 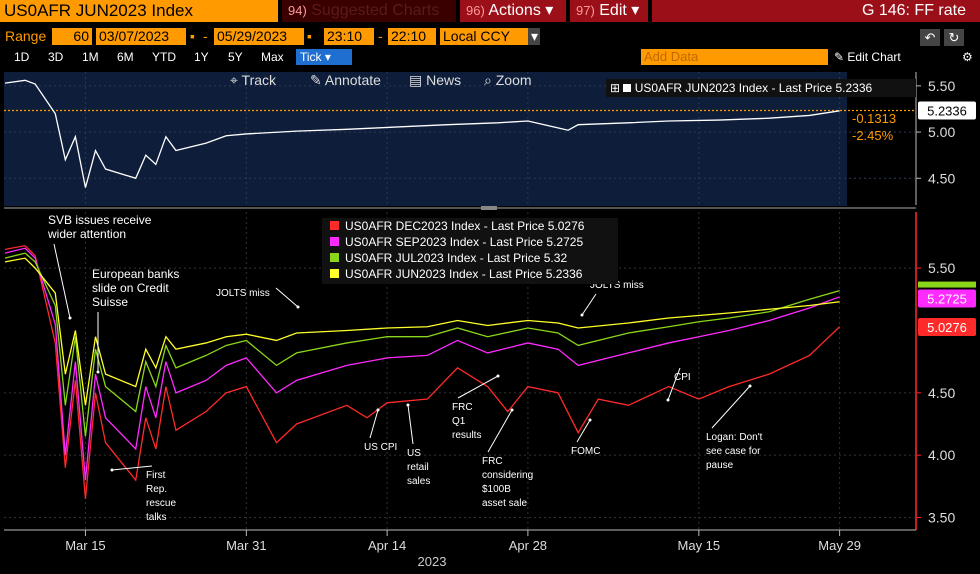 What do you see at coordinates (617, 285) in the screenshot?
I see `annotation-text: JOLTS miss` at bounding box center [617, 285].